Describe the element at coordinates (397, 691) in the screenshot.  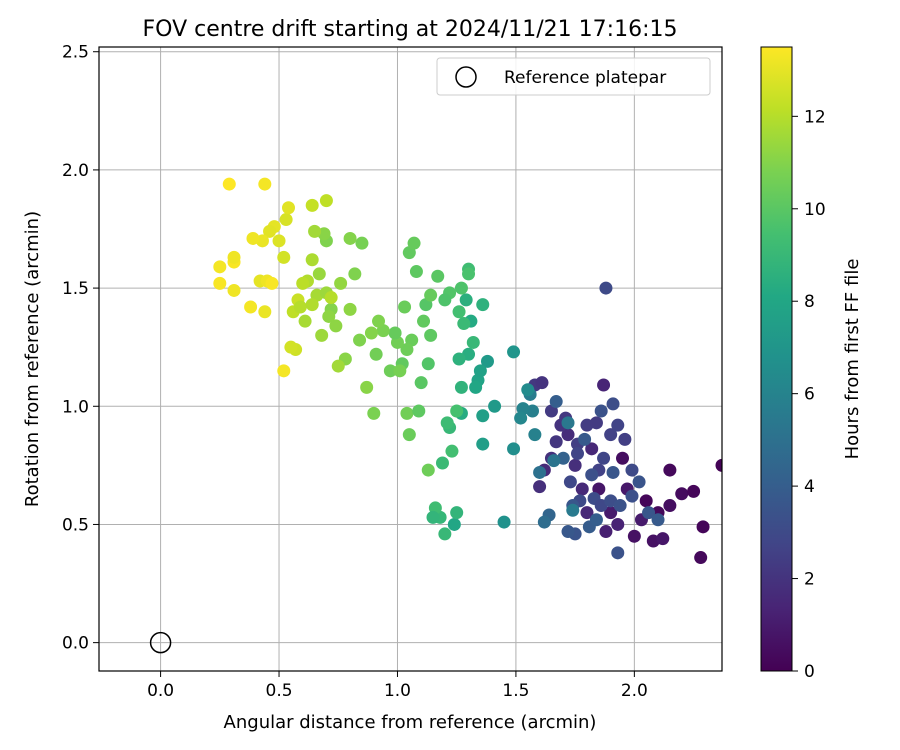
I see `x-tick-label: 1.0` at that location.